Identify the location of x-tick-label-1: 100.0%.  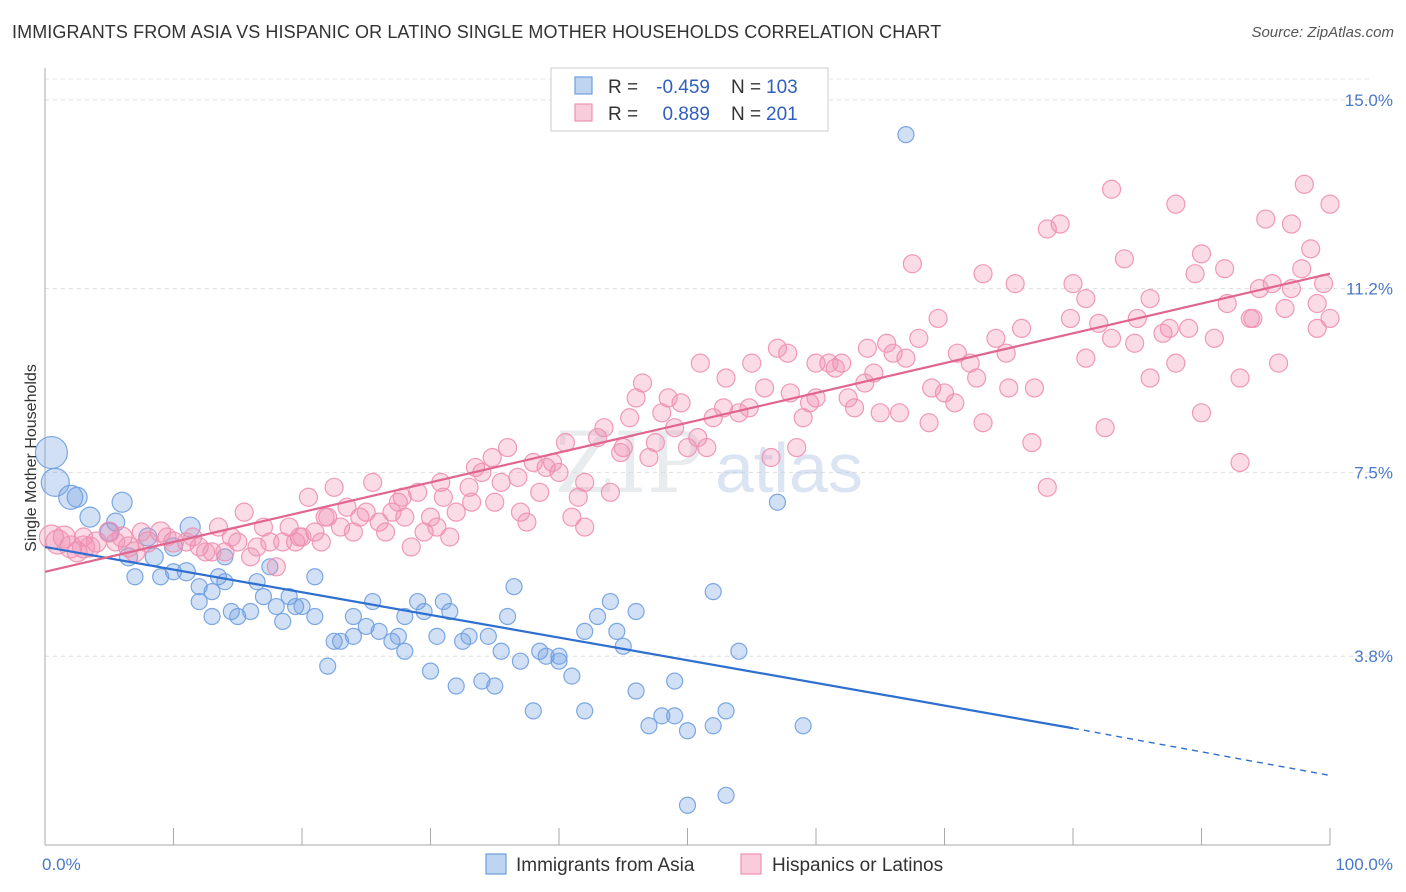
(1364, 864).